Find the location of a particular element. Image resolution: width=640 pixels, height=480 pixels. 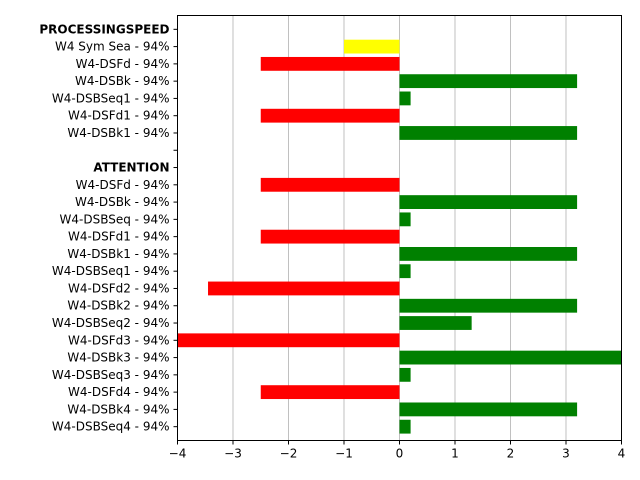

x-tick-label: −2 is located at coordinates (289, 454).